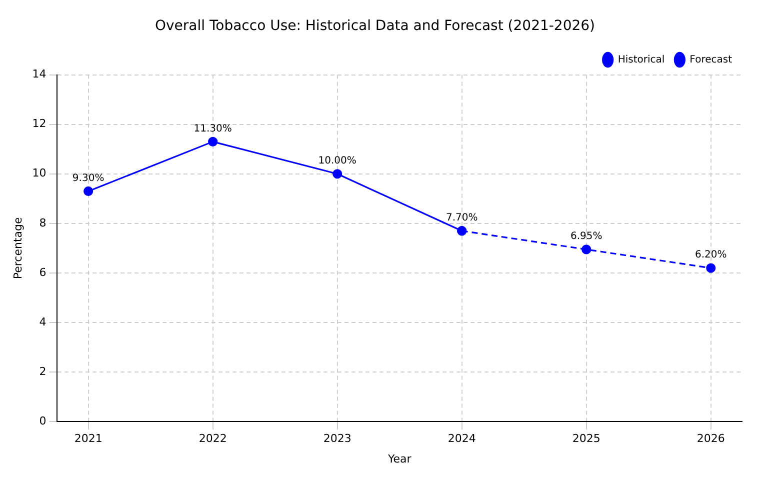 Image resolution: width=762 pixels, height=478 pixels. Describe the element at coordinates (213, 128) in the screenshot. I see `data-label: 11.30%` at that location.